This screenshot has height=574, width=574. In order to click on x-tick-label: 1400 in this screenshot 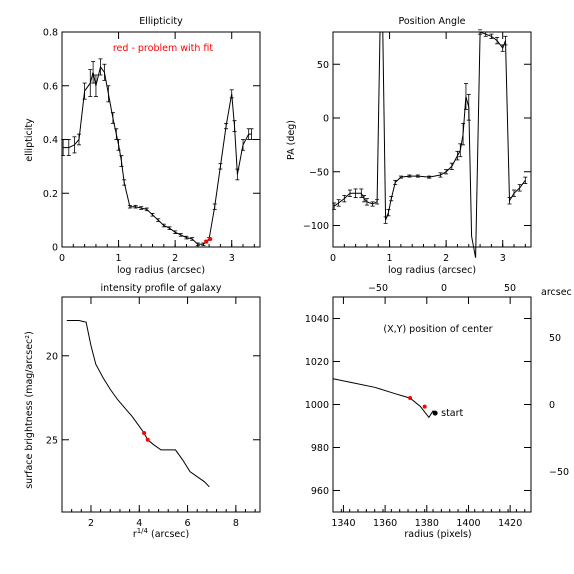, I will do `click(468, 523)`.